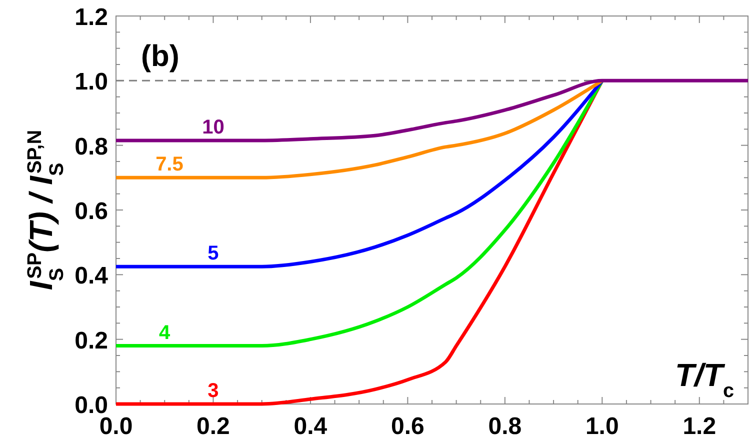 Image resolution: width=750 pixels, height=448 pixels. I want to click on x-tick-label: 1.0, so click(602, 426).